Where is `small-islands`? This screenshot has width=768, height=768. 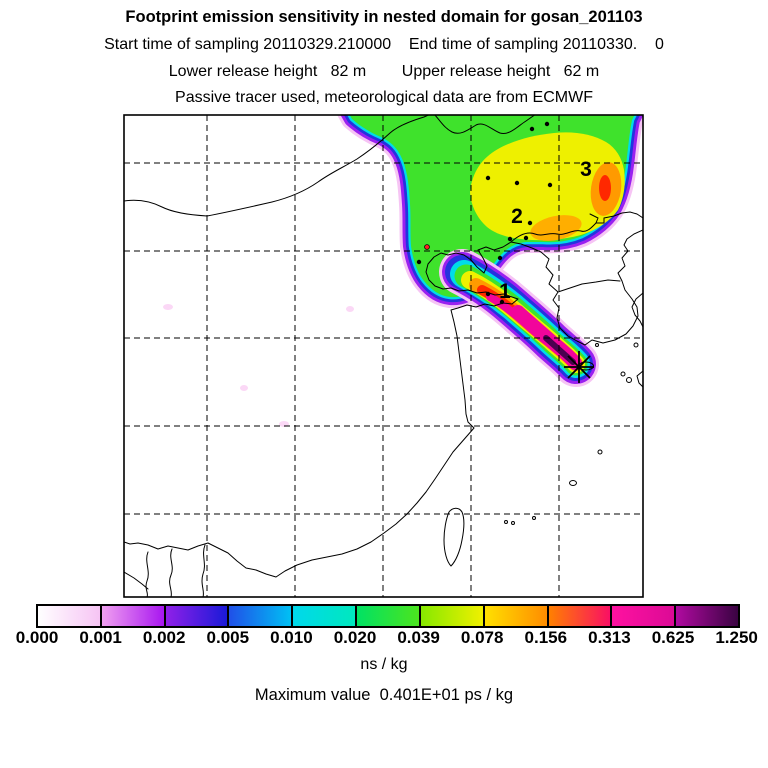
small-islands is located at coordinates (571, 433).